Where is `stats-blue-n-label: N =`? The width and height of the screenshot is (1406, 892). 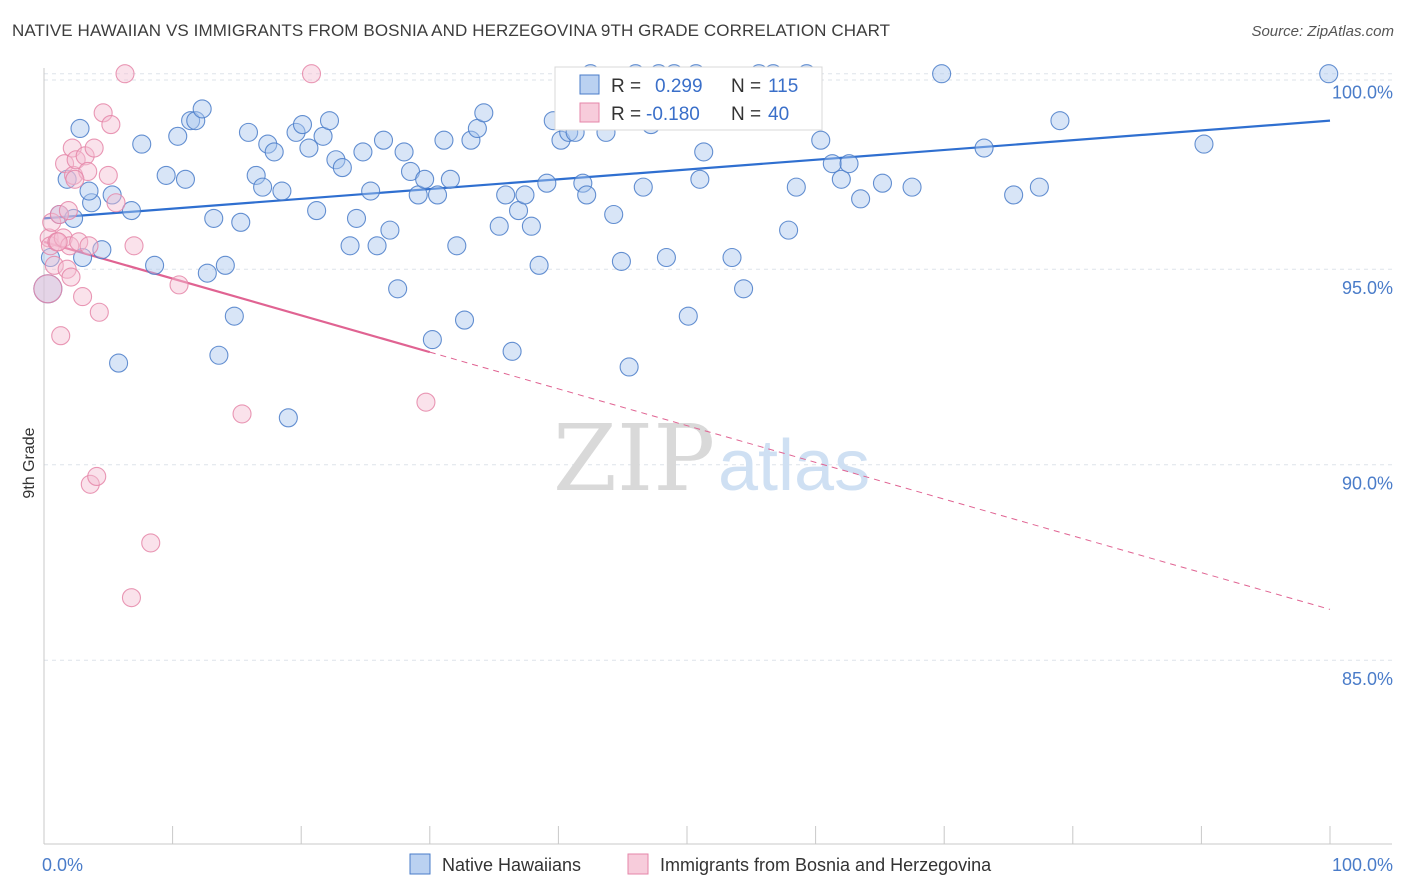 stats-blue-n-label: N = is located at coordinates (746, 86).